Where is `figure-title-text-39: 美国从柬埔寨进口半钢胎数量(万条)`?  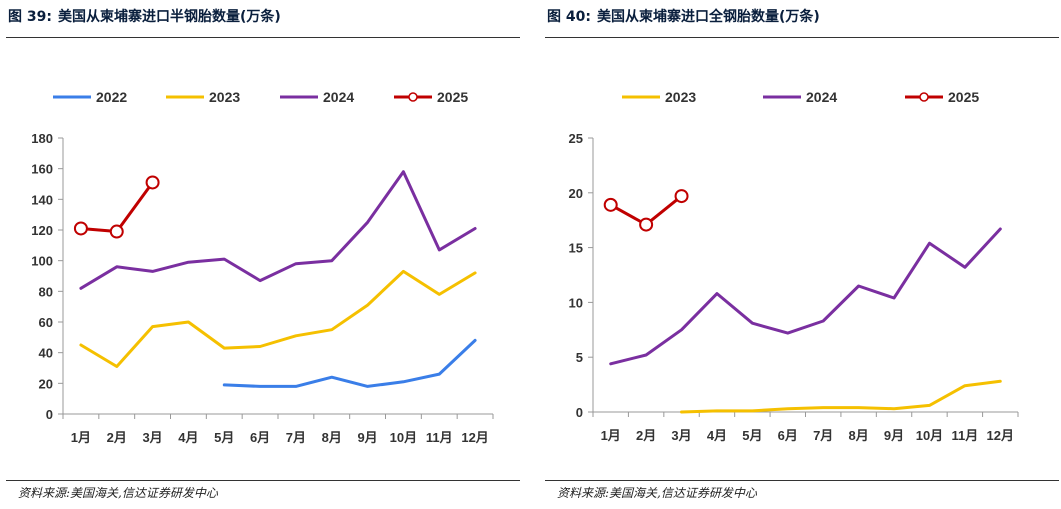
figure-title-text-39: 美国从柬埔寨进口半钢胎数量(万条) is located at coordinates (169, 17).